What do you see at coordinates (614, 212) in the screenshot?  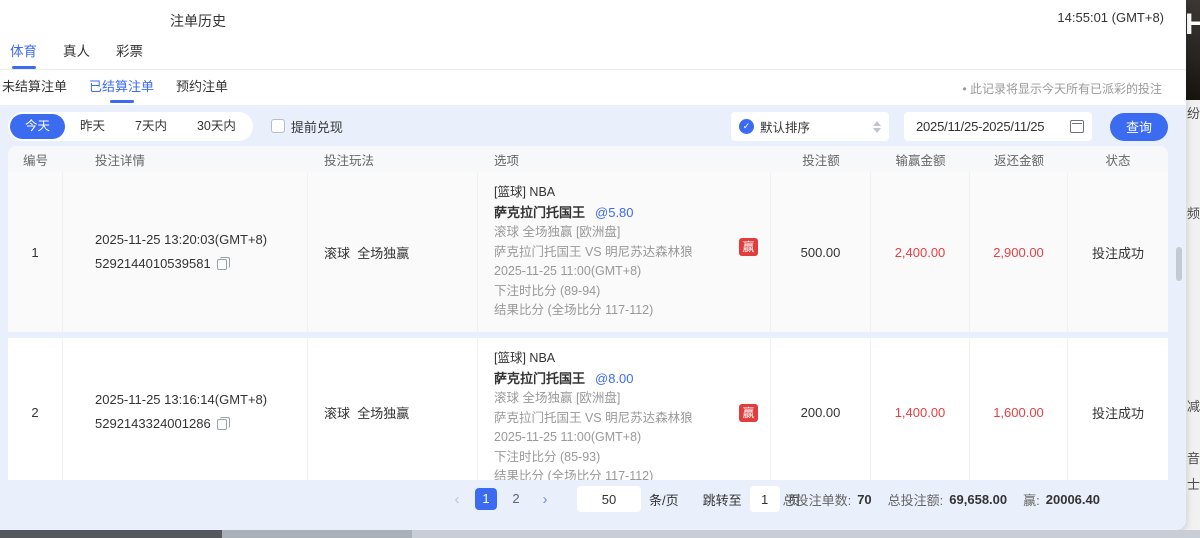 I see `option-odds: @5.80` at bounding box center [614, 212].